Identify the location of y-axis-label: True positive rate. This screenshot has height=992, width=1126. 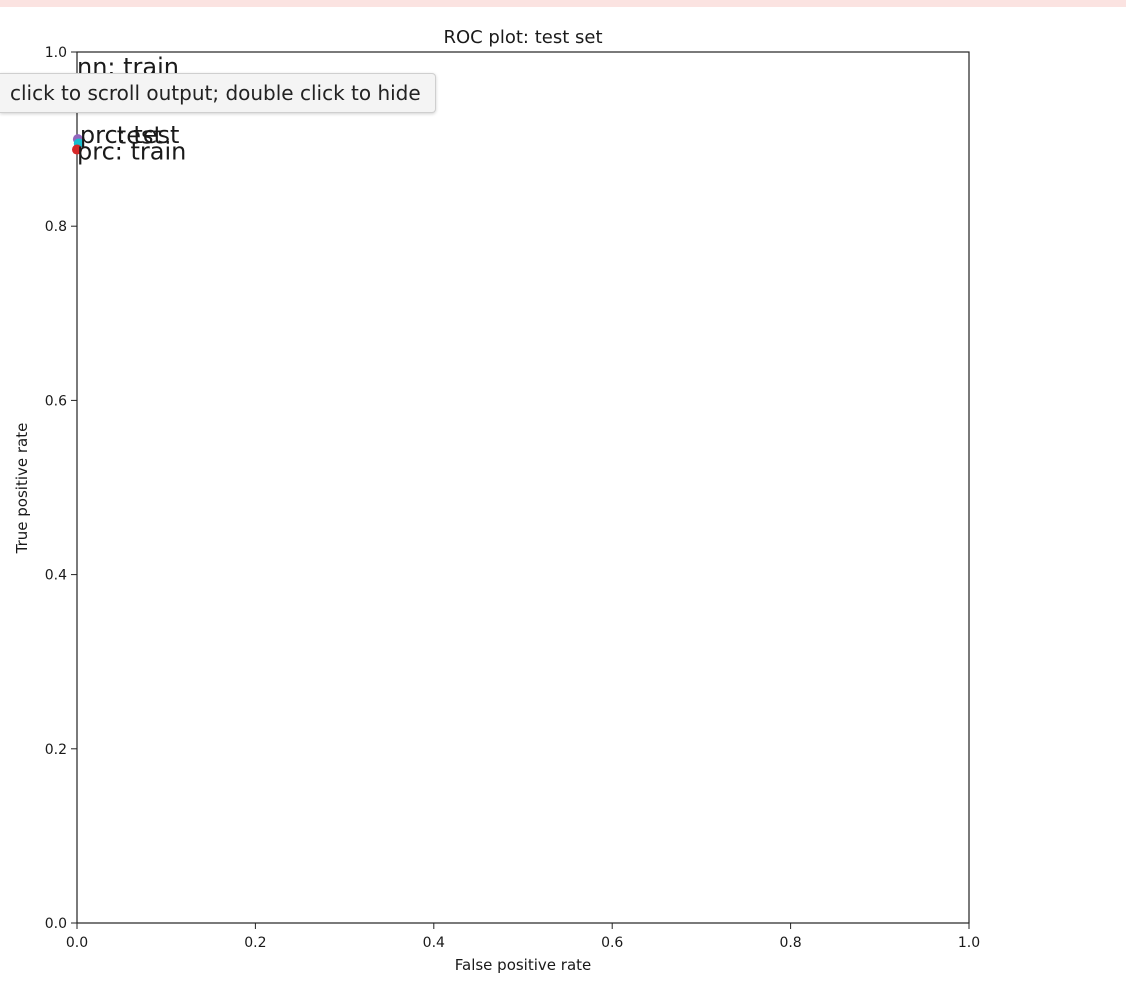
(22, 489).